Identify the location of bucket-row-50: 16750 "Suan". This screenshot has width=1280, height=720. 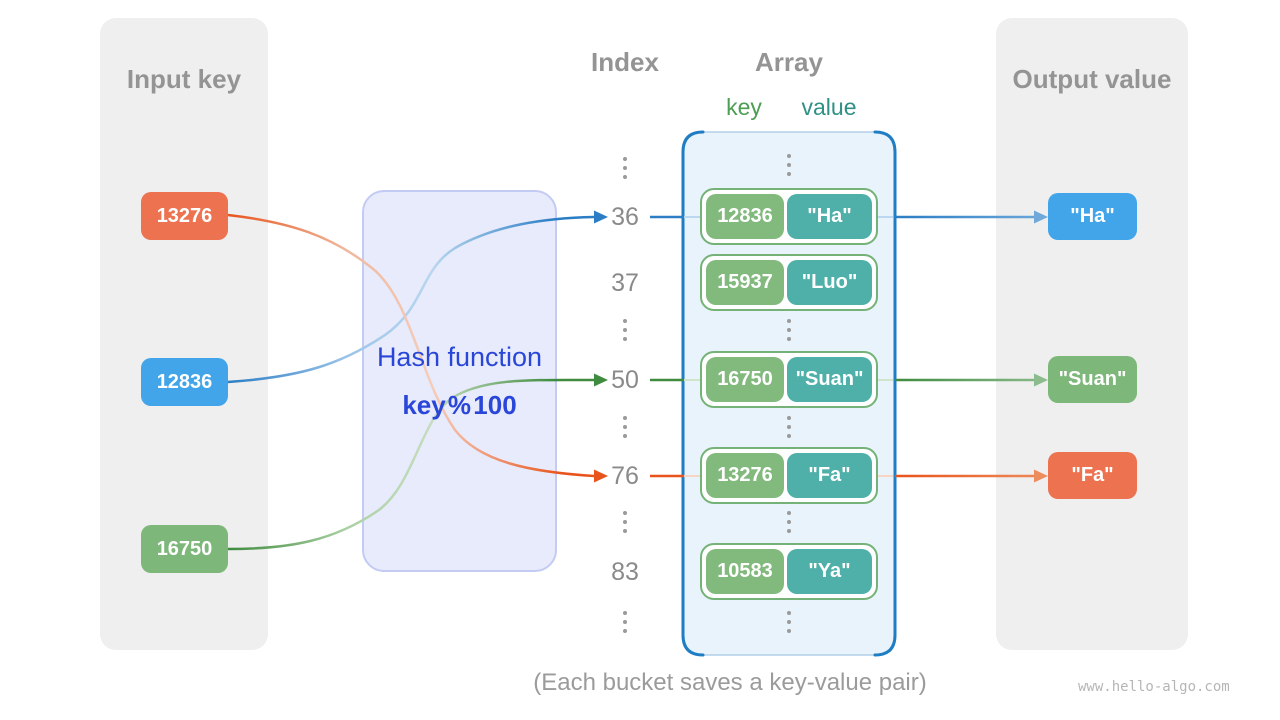
(789, 379).